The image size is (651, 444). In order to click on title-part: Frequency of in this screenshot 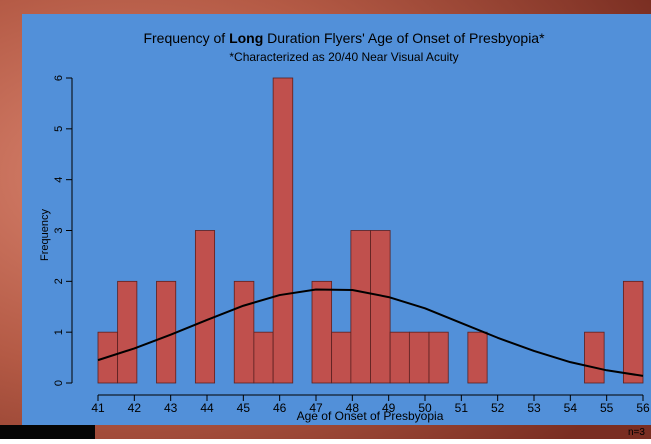, I will do `click(186, 38)`.